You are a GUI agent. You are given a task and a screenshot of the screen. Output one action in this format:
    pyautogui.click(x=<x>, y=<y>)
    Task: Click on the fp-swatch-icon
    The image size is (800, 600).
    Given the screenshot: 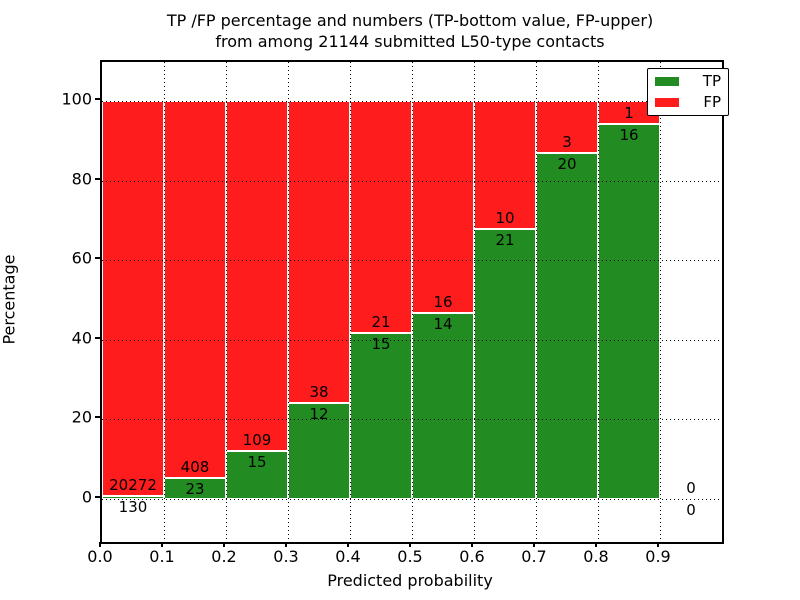 What is the action you would take?
    pyautogui.click(x=667, y=102)
    